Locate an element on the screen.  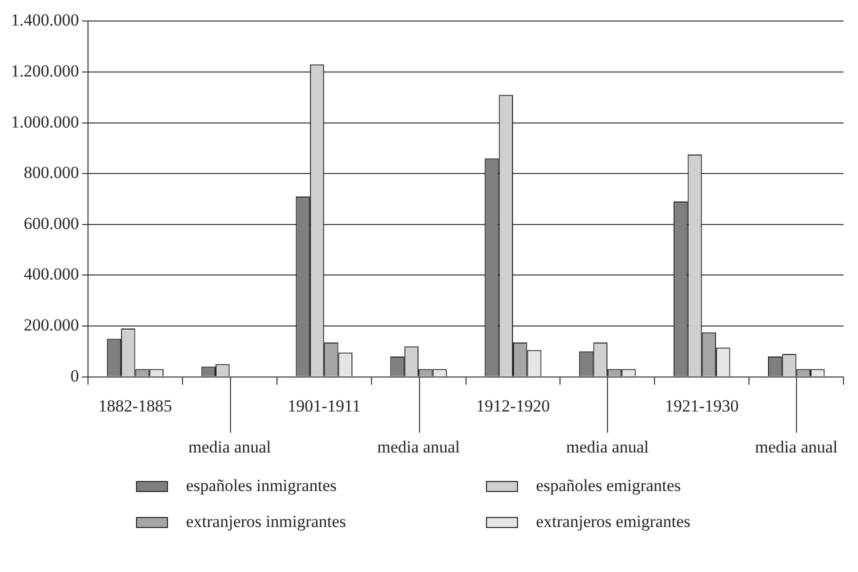
y-tick-label: 1.200.000 is located at coordinates (45, 70).